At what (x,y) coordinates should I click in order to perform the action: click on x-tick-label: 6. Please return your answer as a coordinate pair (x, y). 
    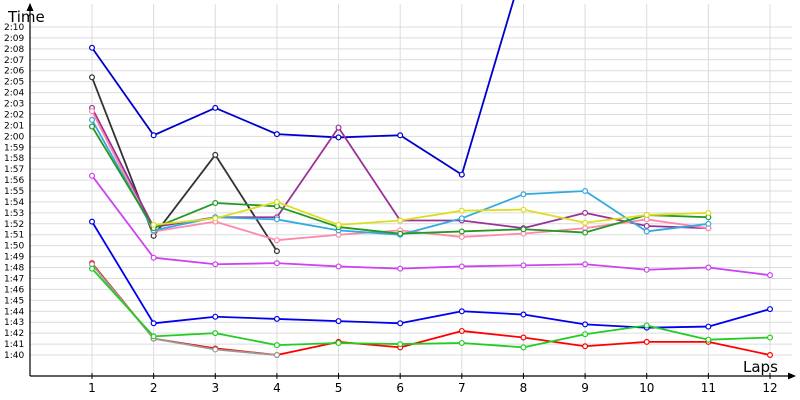
    Looking at the image, I should click on (400, 388).